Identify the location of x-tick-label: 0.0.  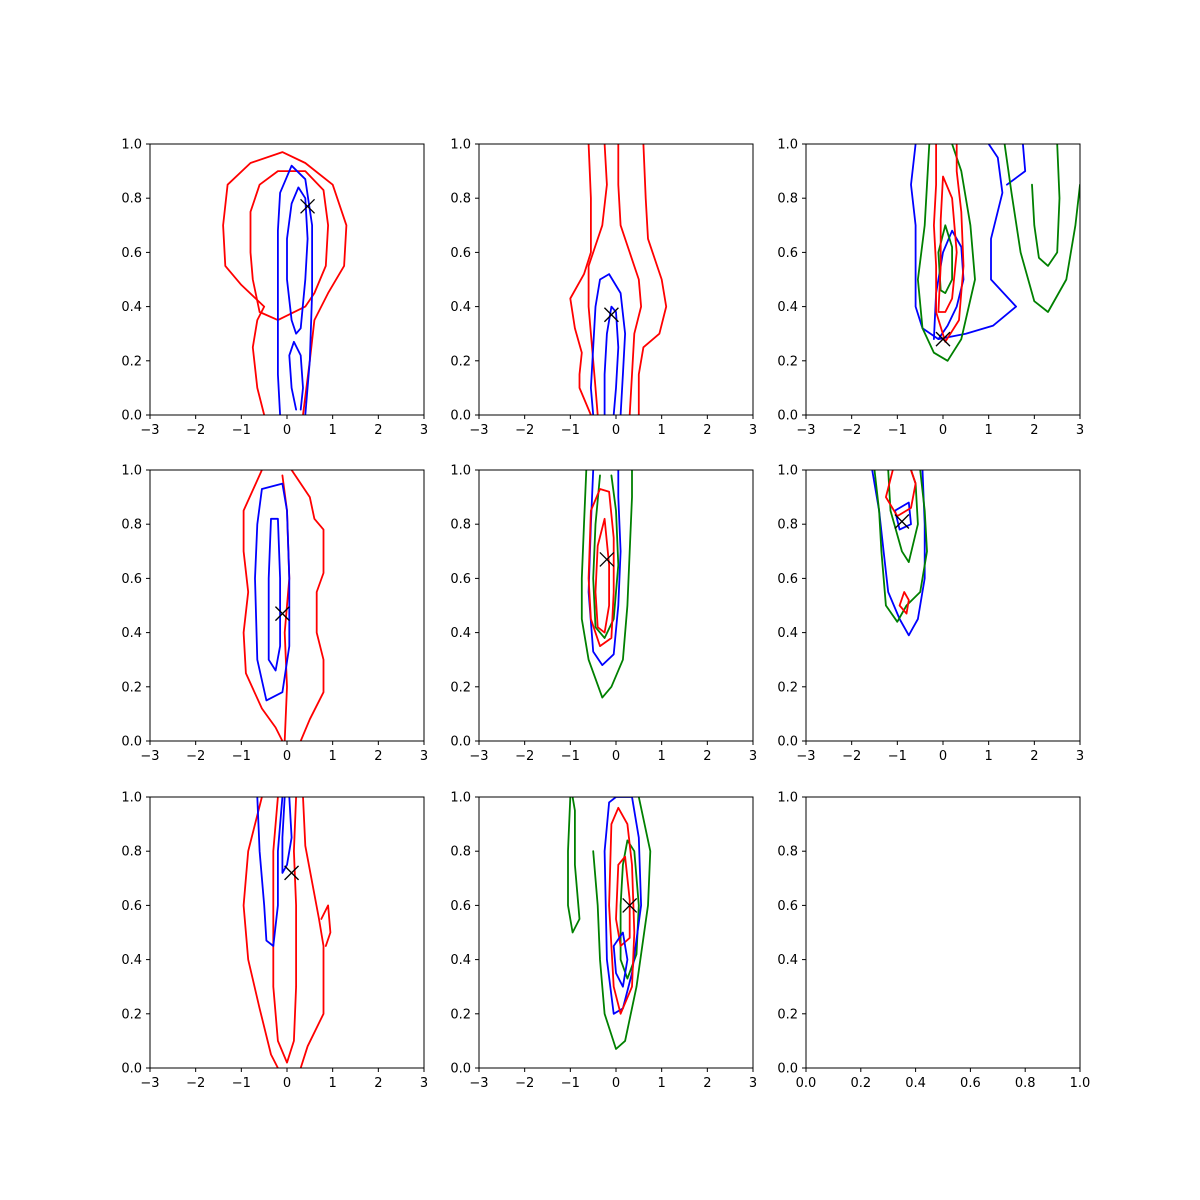
(806, 1083).